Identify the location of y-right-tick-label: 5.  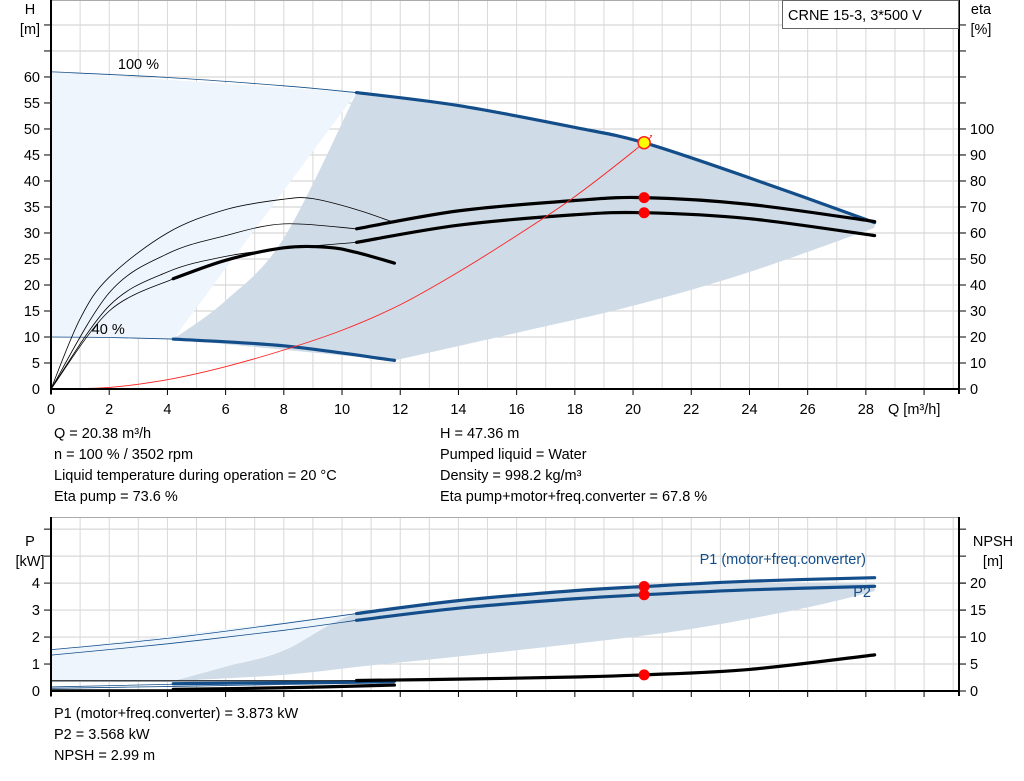
(974, 665).